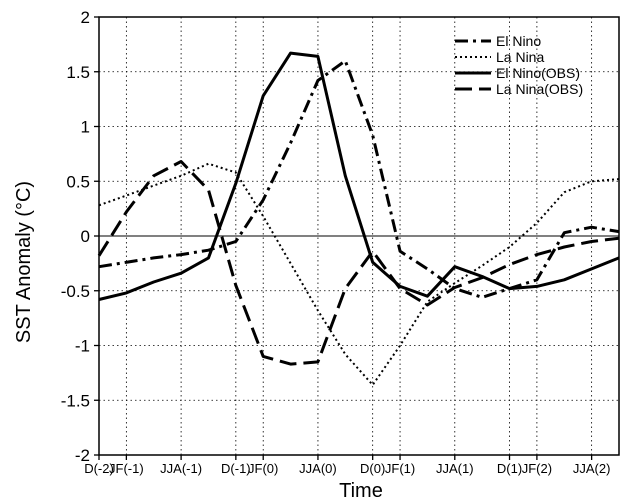 Image resolution: width=624 pixels, height=502 pixels. I want to click on x-tick-label-9: D(1), so click(509, 468).